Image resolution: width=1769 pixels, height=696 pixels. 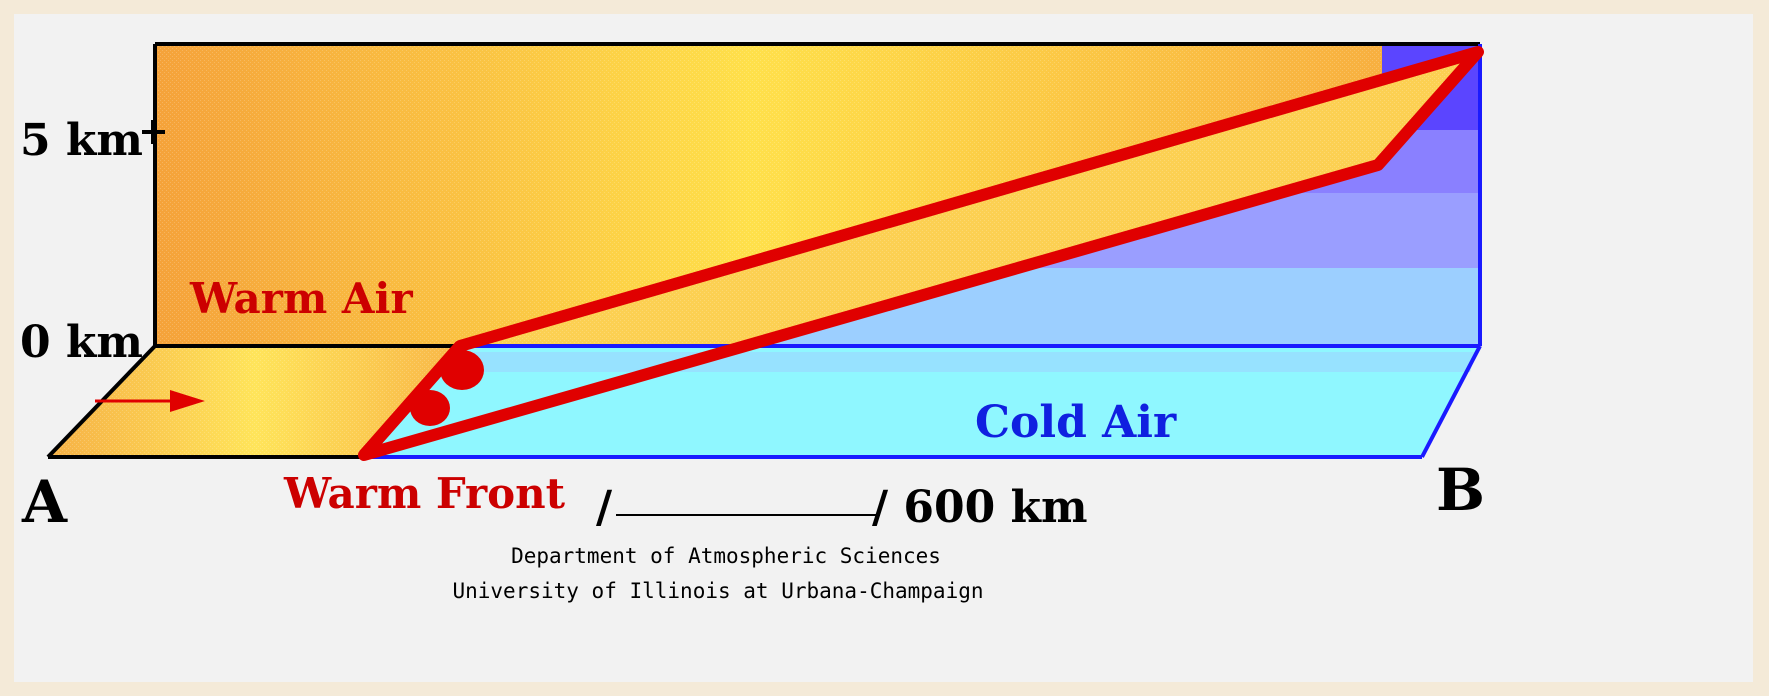 What do you see at coordinates (1076, 422) in the screenshot?
I see `label-cold-air: Cold Air` at bounding box center [1076, 422].